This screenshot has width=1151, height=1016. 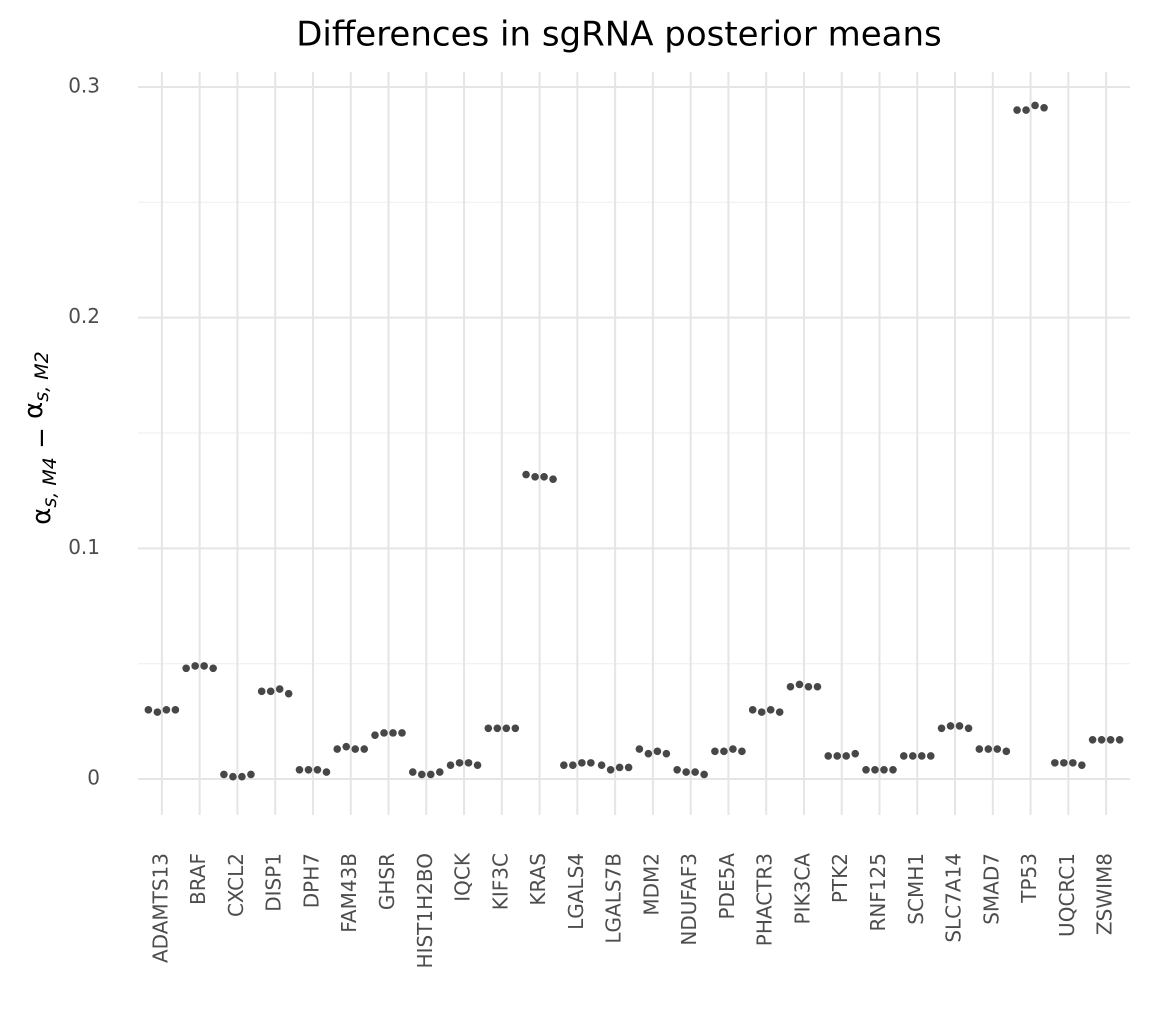 What do you see at coordinates (576, 891) in the screenshot?
I see `x-tick-label: LGALS4` at bounding box center [576, 891].